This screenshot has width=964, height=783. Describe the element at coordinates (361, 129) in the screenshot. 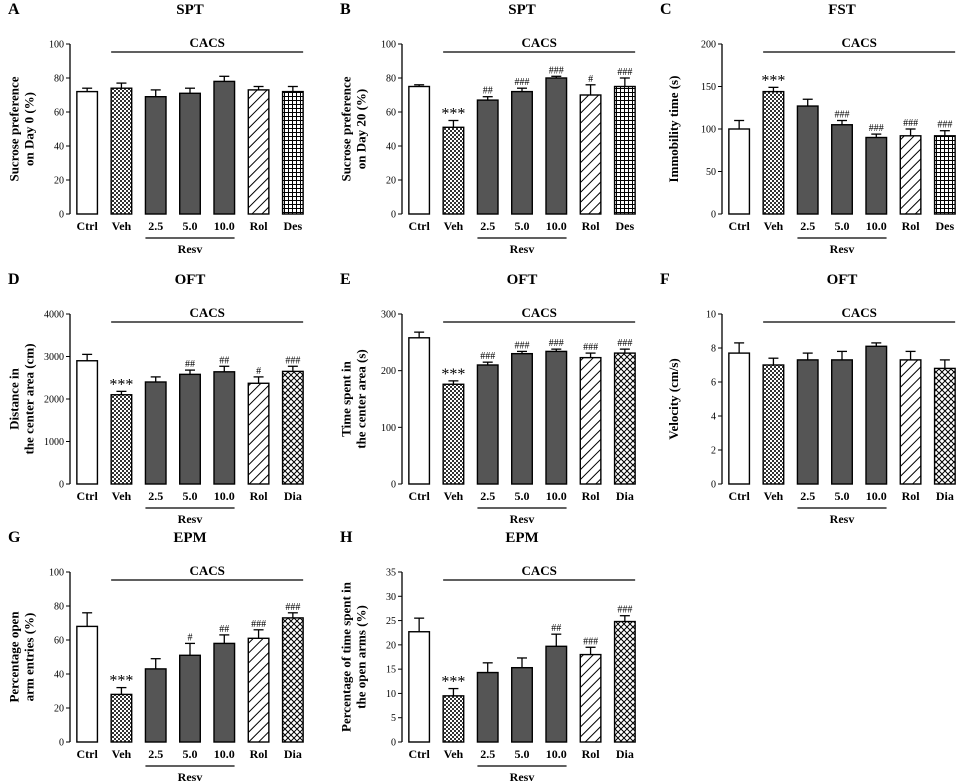

I see `y-axis-label: on Day 20 (%)` at that location.